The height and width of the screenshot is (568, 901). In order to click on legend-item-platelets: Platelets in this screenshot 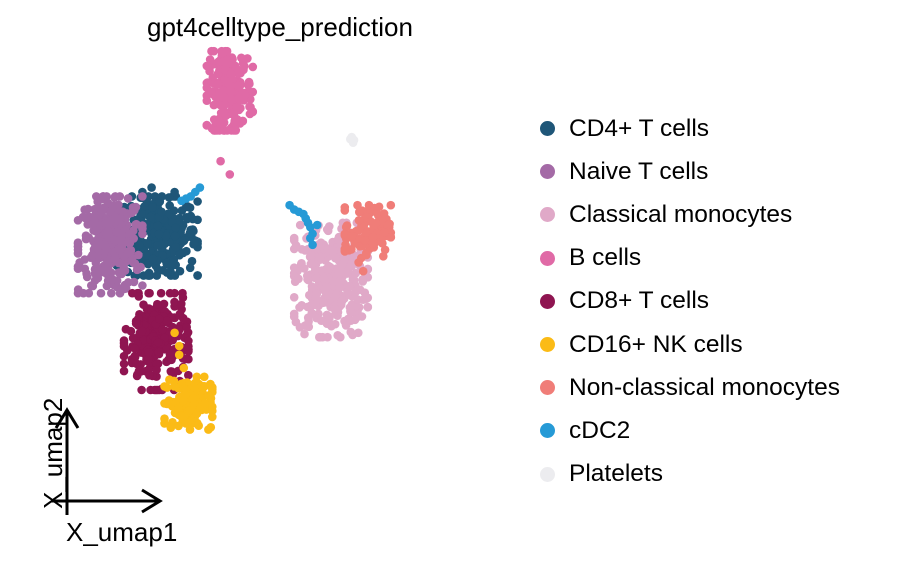, I will do `click(690, 474)`.